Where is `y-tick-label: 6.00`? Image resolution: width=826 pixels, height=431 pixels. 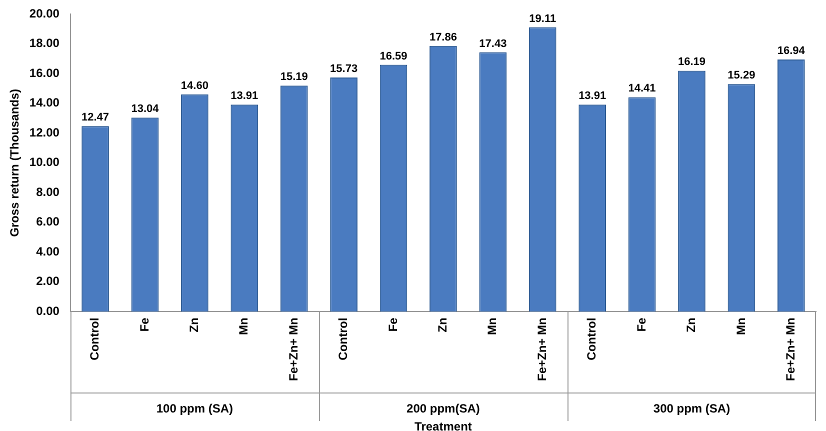 y-tick-label: 6.00 is located at coordinates (48, 221).